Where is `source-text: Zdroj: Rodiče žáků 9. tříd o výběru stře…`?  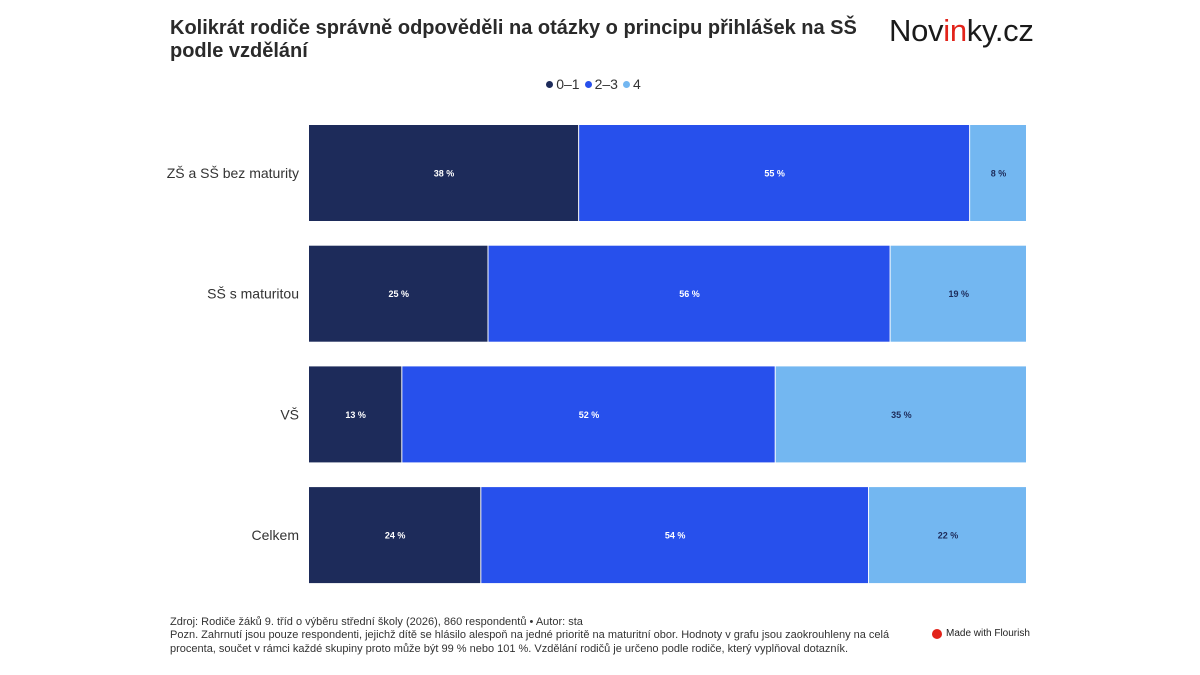
source-text: Zdroj: Rodiče žáků 9. tříd o výběru stře… is located at coordinates (376, 622).